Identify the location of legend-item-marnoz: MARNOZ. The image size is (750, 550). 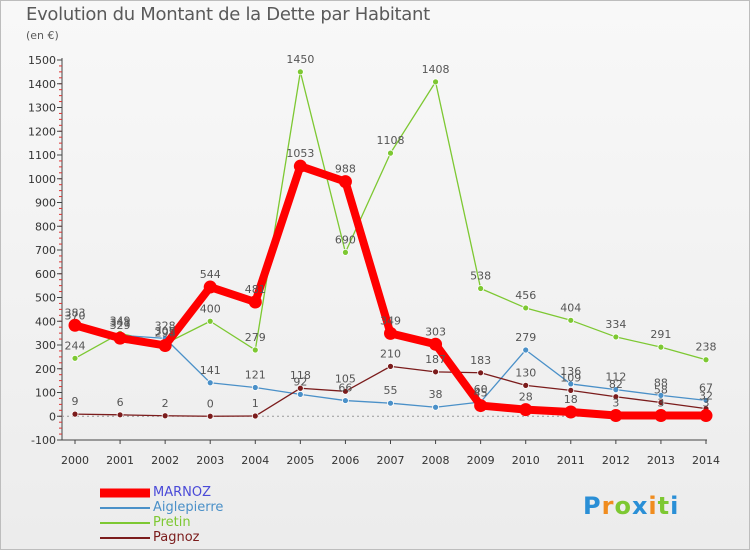
(182, 492).